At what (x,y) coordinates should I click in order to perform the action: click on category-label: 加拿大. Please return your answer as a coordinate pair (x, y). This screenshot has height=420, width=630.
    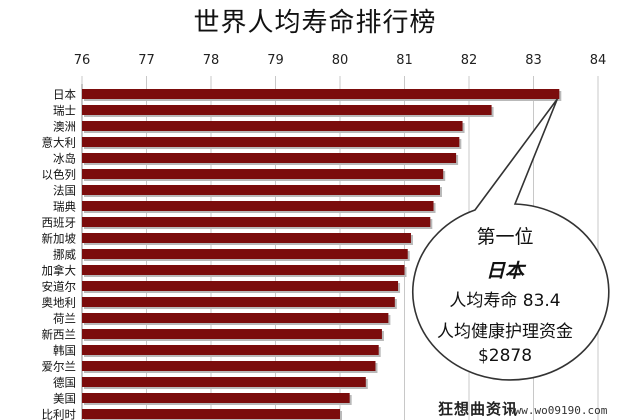
    Looking at the image, I should click on (59, 271).